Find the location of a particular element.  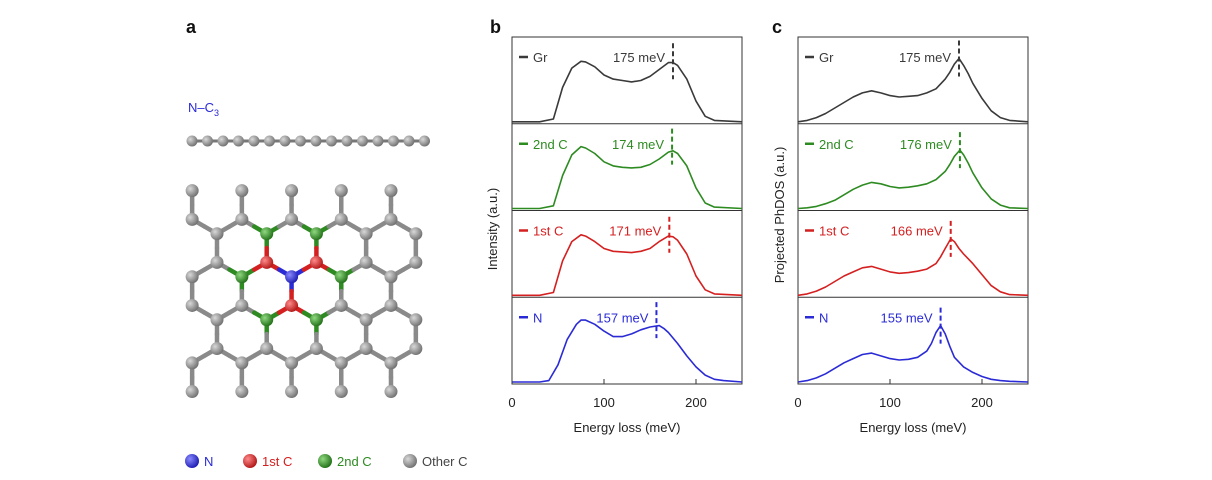

peak-label: 166 meV is located at coordinates (917, 231).